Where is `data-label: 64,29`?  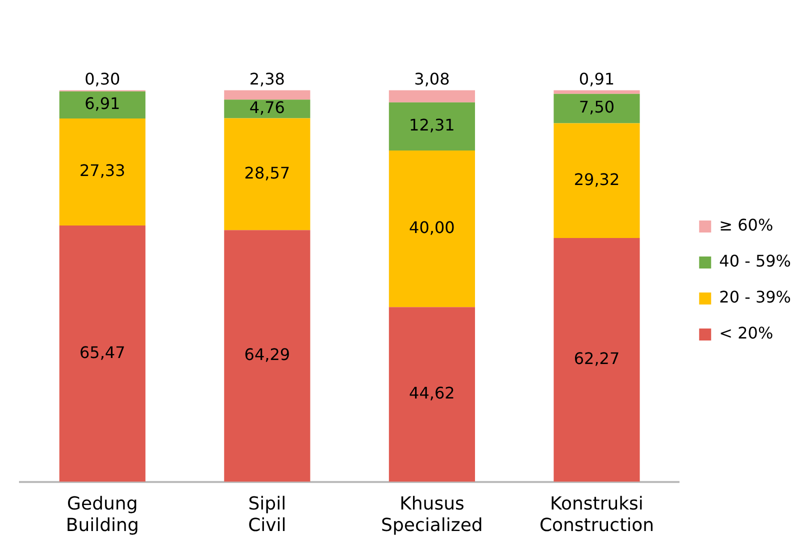
data-label: 64,29 is located at coordinates (267, 354).